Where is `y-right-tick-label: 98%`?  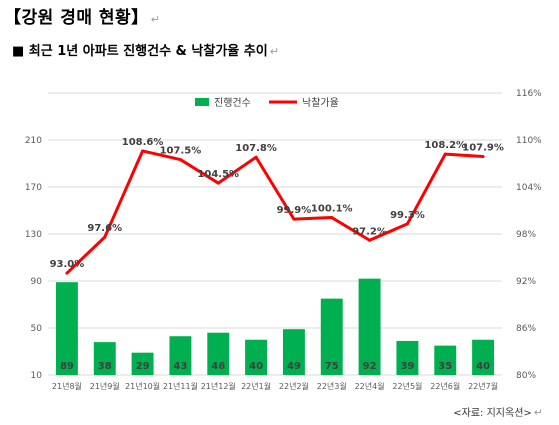
y-right-tick-label: 98% is located at coordinates (526, 235).